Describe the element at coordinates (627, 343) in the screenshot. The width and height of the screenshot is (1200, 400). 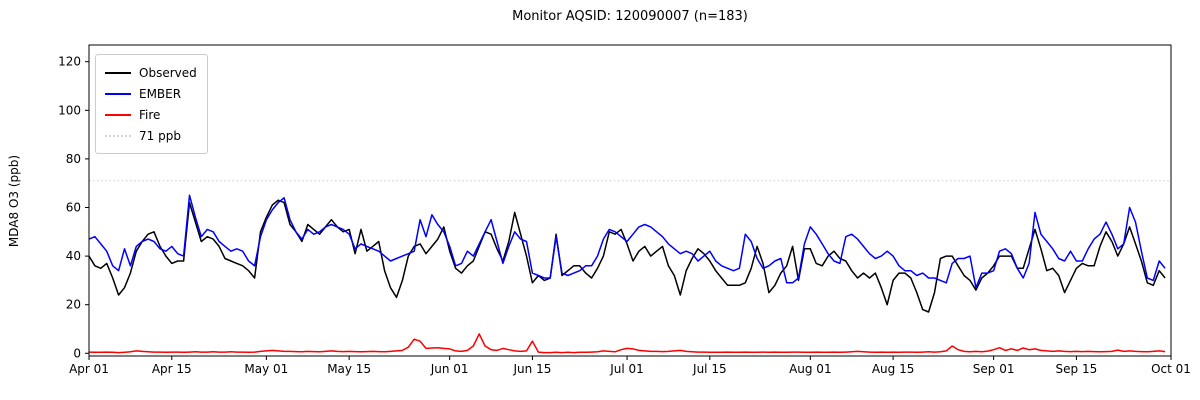
I see `fire-line` at that location.